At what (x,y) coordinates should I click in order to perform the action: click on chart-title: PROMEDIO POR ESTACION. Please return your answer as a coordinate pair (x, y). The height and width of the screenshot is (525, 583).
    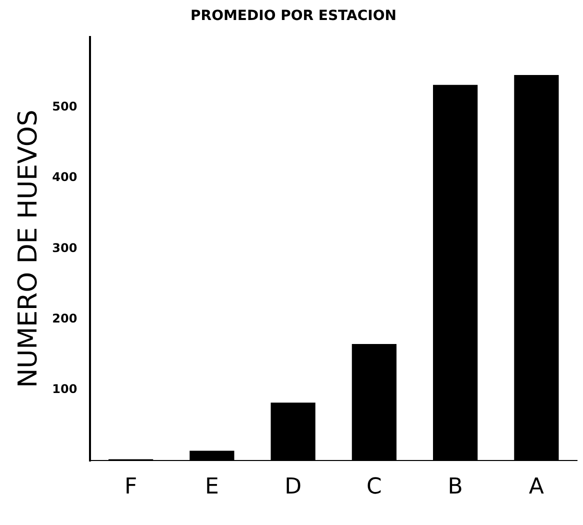
    Looking at the image, I should click on (293, 16).